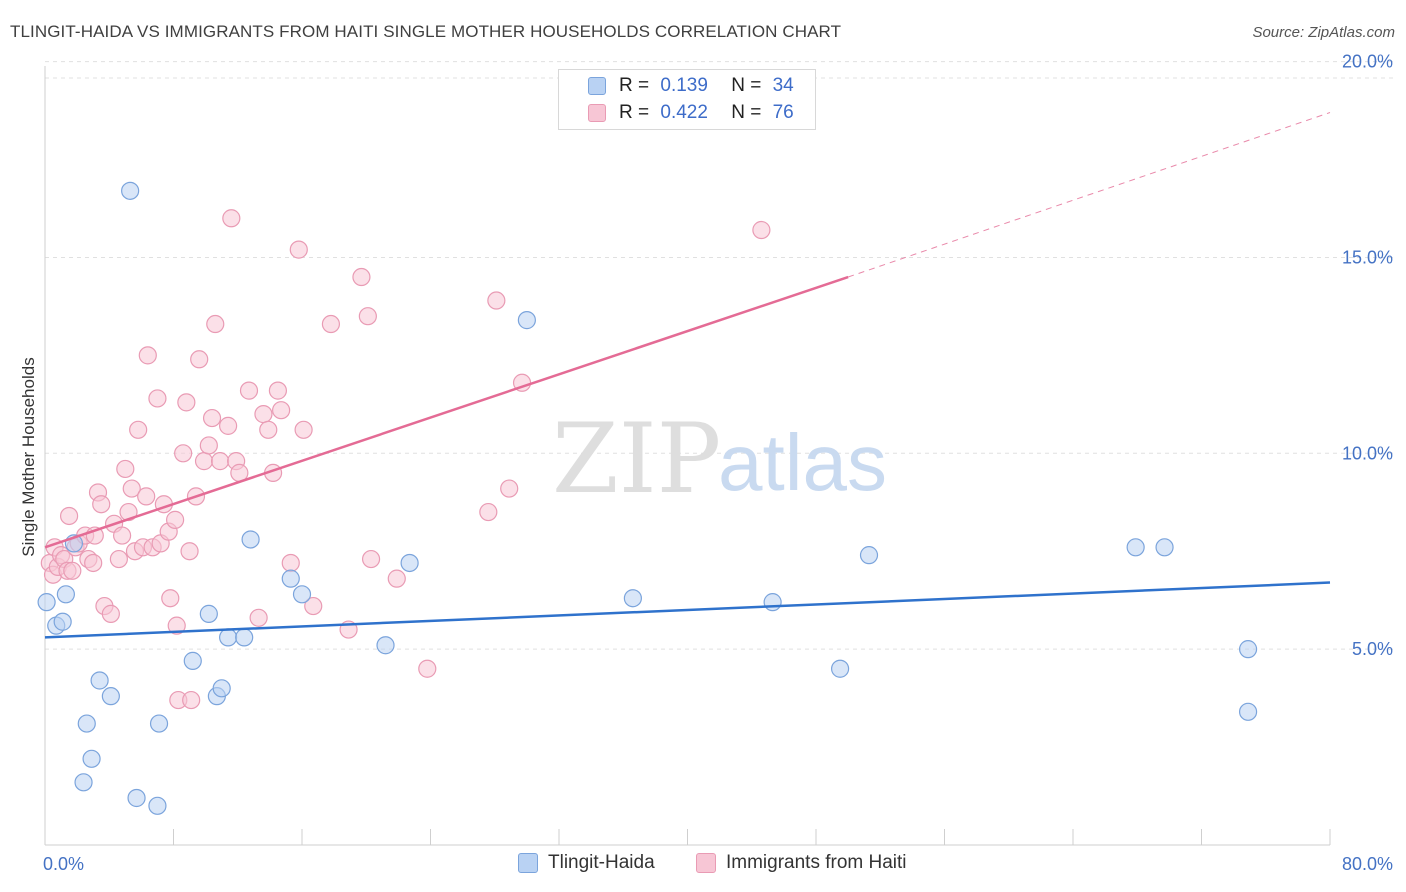 This screenshot has width=1406, height=892. I want to click on watermark: ZIP atlas, so click(719, 459).